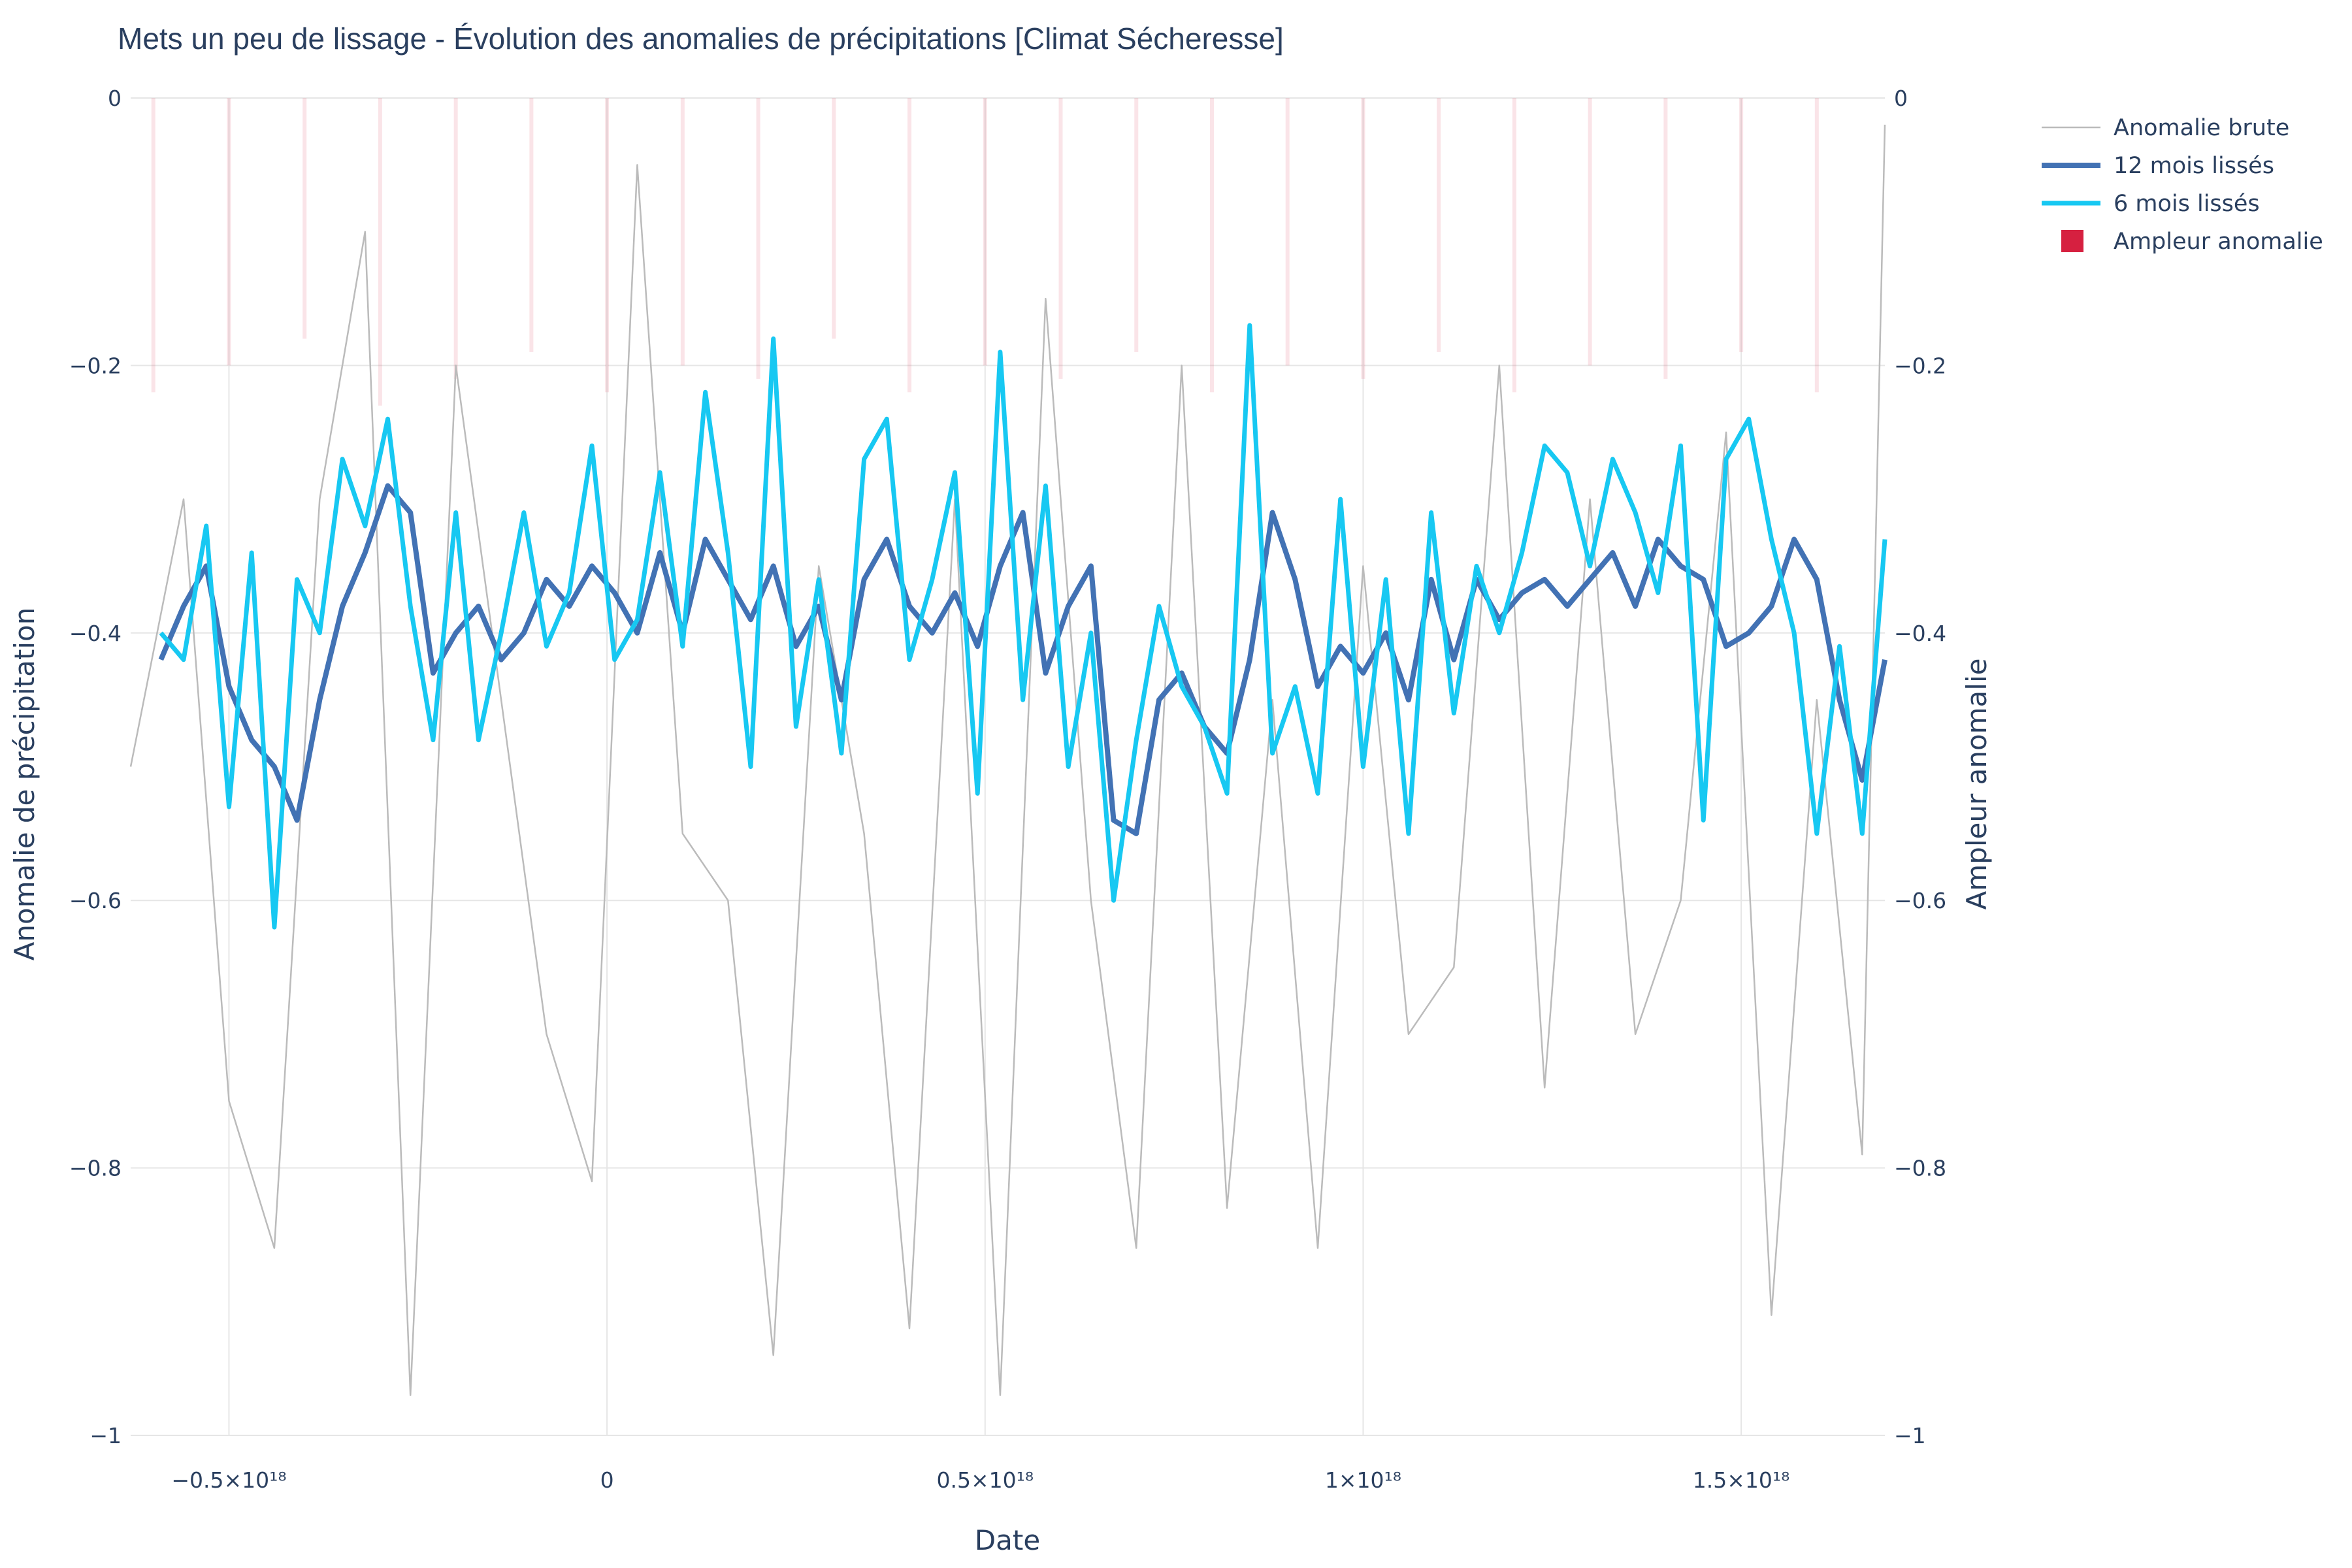 Image resolution: width=2352 pixels, height=1568 pixels. Describe the element at coordinates (95, 767) in the screenshot. I see `y-axis-ticks: 0 −0.2 −0.4 −0.6 −0.8 −1` at that location.